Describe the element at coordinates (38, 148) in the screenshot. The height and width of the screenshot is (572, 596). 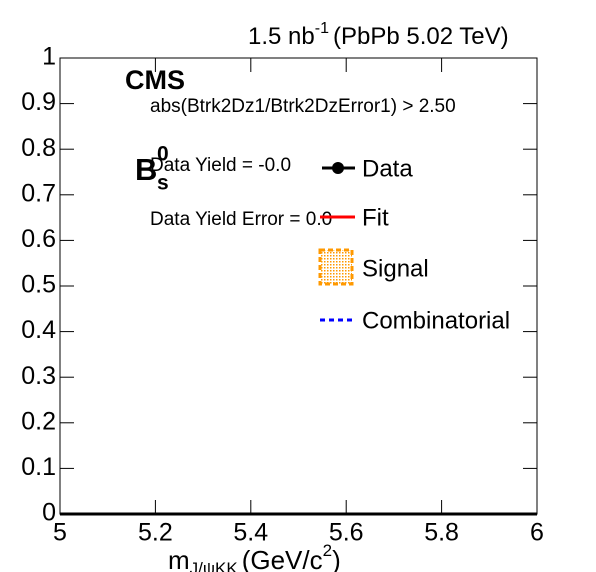
I see `y-tick-label: 0.8` at that location.